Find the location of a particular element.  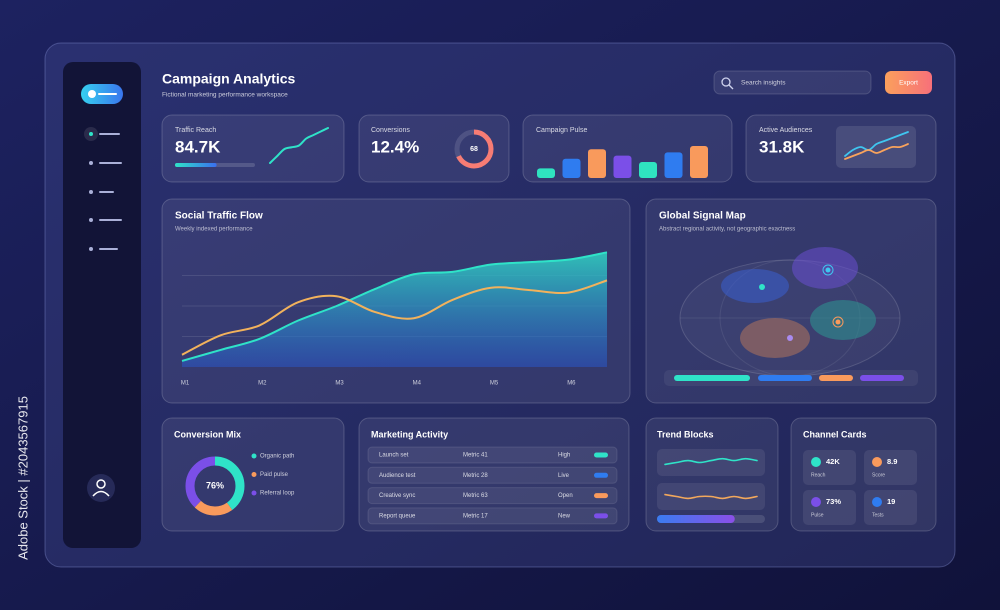

x-tick-label: M1 is located at coordinates (185, 384).